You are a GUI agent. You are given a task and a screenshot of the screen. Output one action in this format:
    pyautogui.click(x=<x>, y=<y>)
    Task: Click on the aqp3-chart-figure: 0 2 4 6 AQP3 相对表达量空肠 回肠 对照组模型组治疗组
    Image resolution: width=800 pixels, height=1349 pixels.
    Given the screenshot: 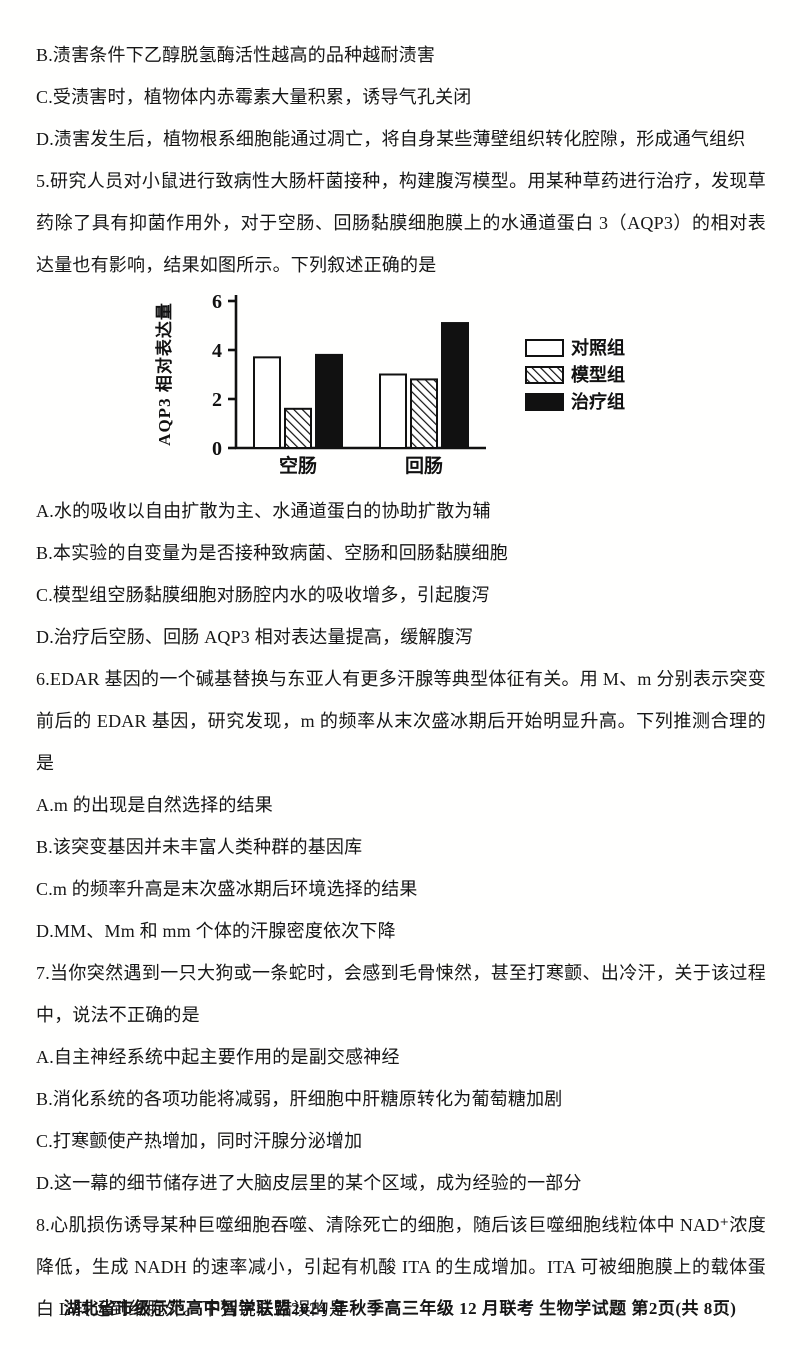 What is the action you would take?
    pyautogui.click(x=416, y=387)
    